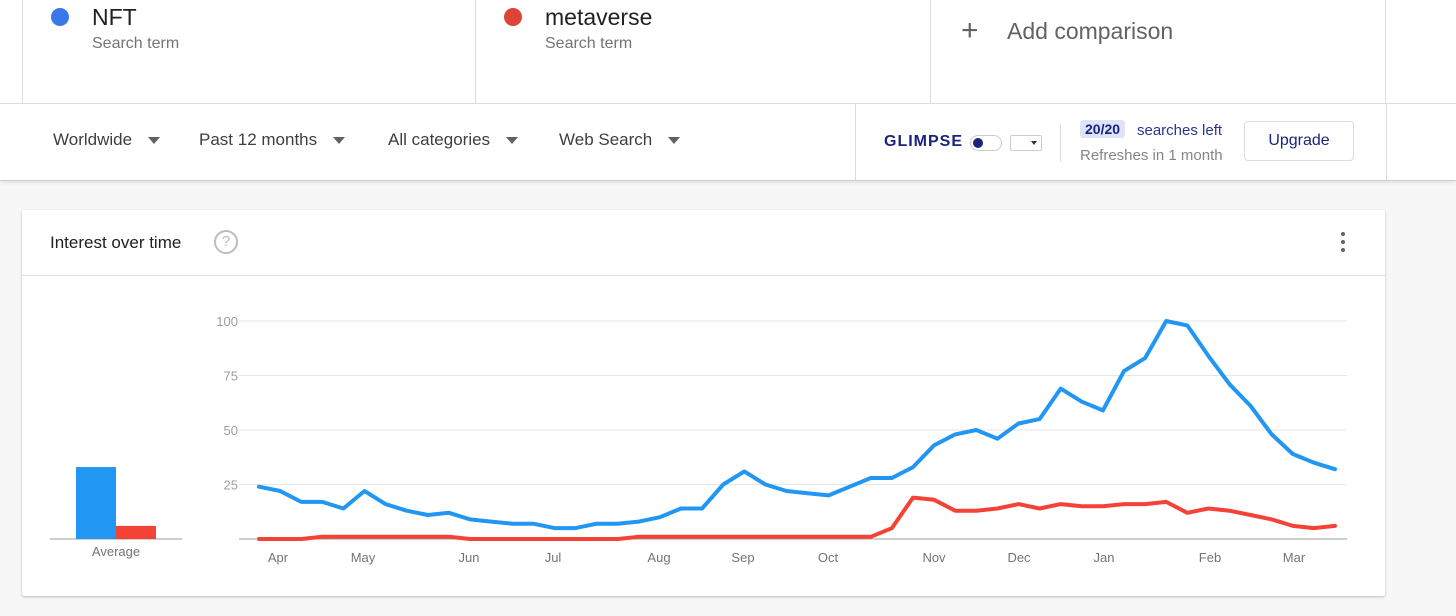  I want to click on x-tick-label: Dec, so click(1019, 557).